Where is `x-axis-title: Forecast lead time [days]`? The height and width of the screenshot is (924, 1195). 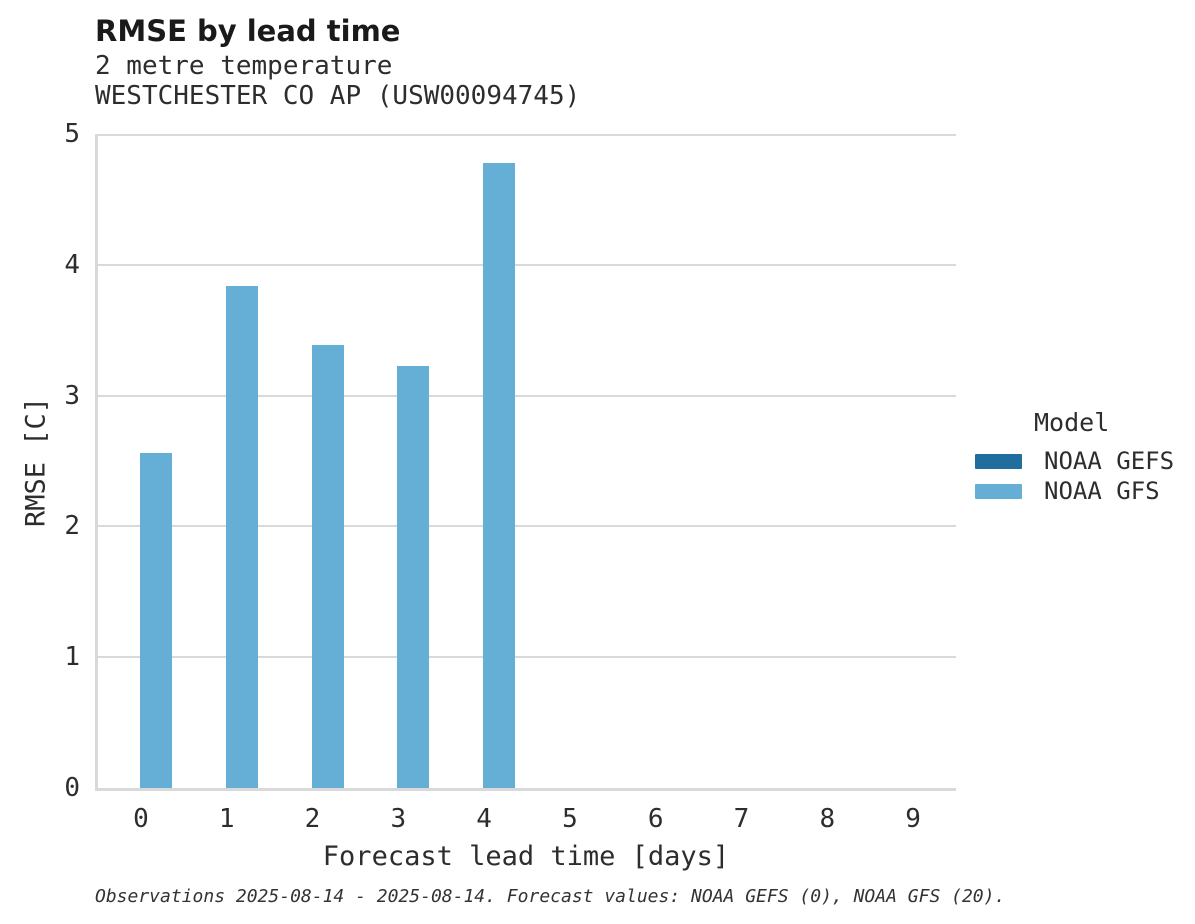 x-axis-title: Forecast lead time [days] is located at coordinates (526, 856).